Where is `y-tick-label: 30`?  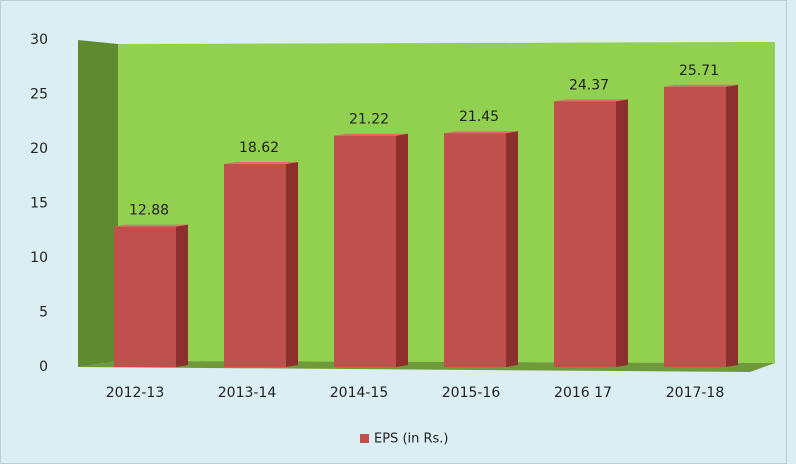 y-tick-label: 30 is located at coordinates (39, 40).